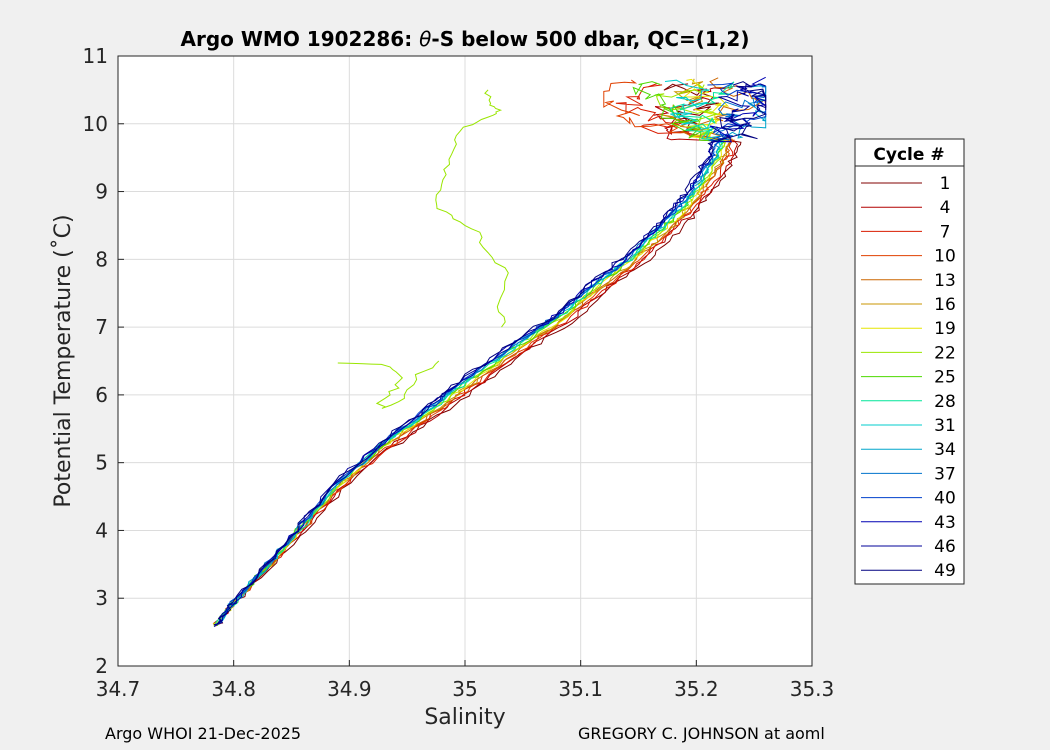 The height and width of the screenshot is (750, 1050). Describe the element at coordinates (945, 353) in the screenshot. I see `legend-label-cycle-22: 22` at that location.